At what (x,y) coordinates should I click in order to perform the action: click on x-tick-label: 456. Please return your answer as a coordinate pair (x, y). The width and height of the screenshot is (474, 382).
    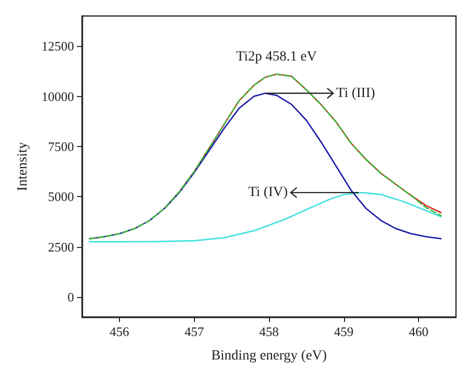
    Looking at the image, I should click on (120, 331).